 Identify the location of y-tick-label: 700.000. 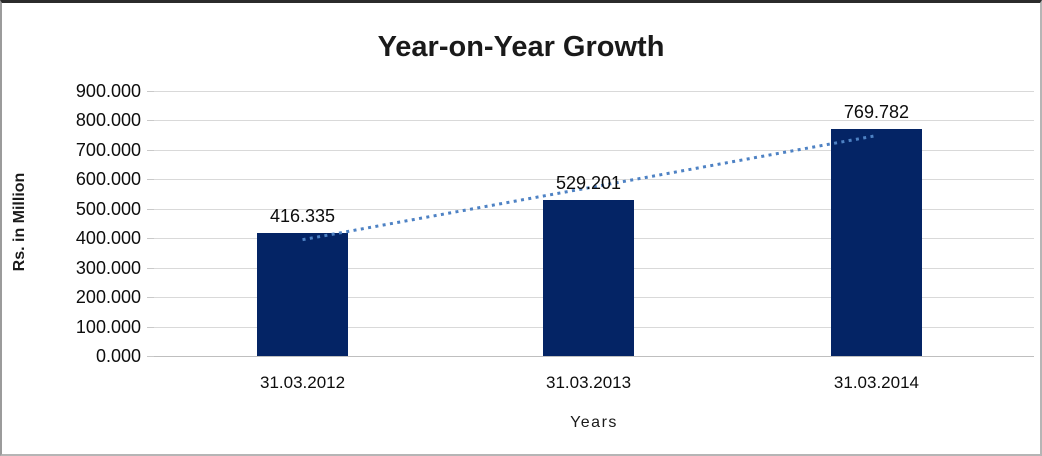
(108, 149).